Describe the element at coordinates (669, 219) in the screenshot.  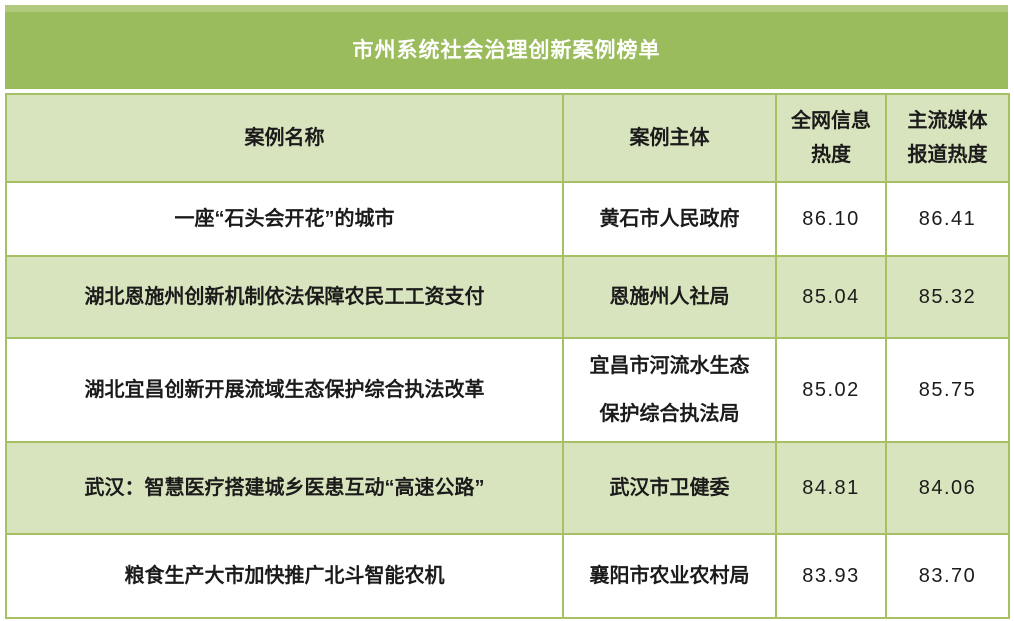
I see `case-subject-cell: 黄石市人民政府` at that location.